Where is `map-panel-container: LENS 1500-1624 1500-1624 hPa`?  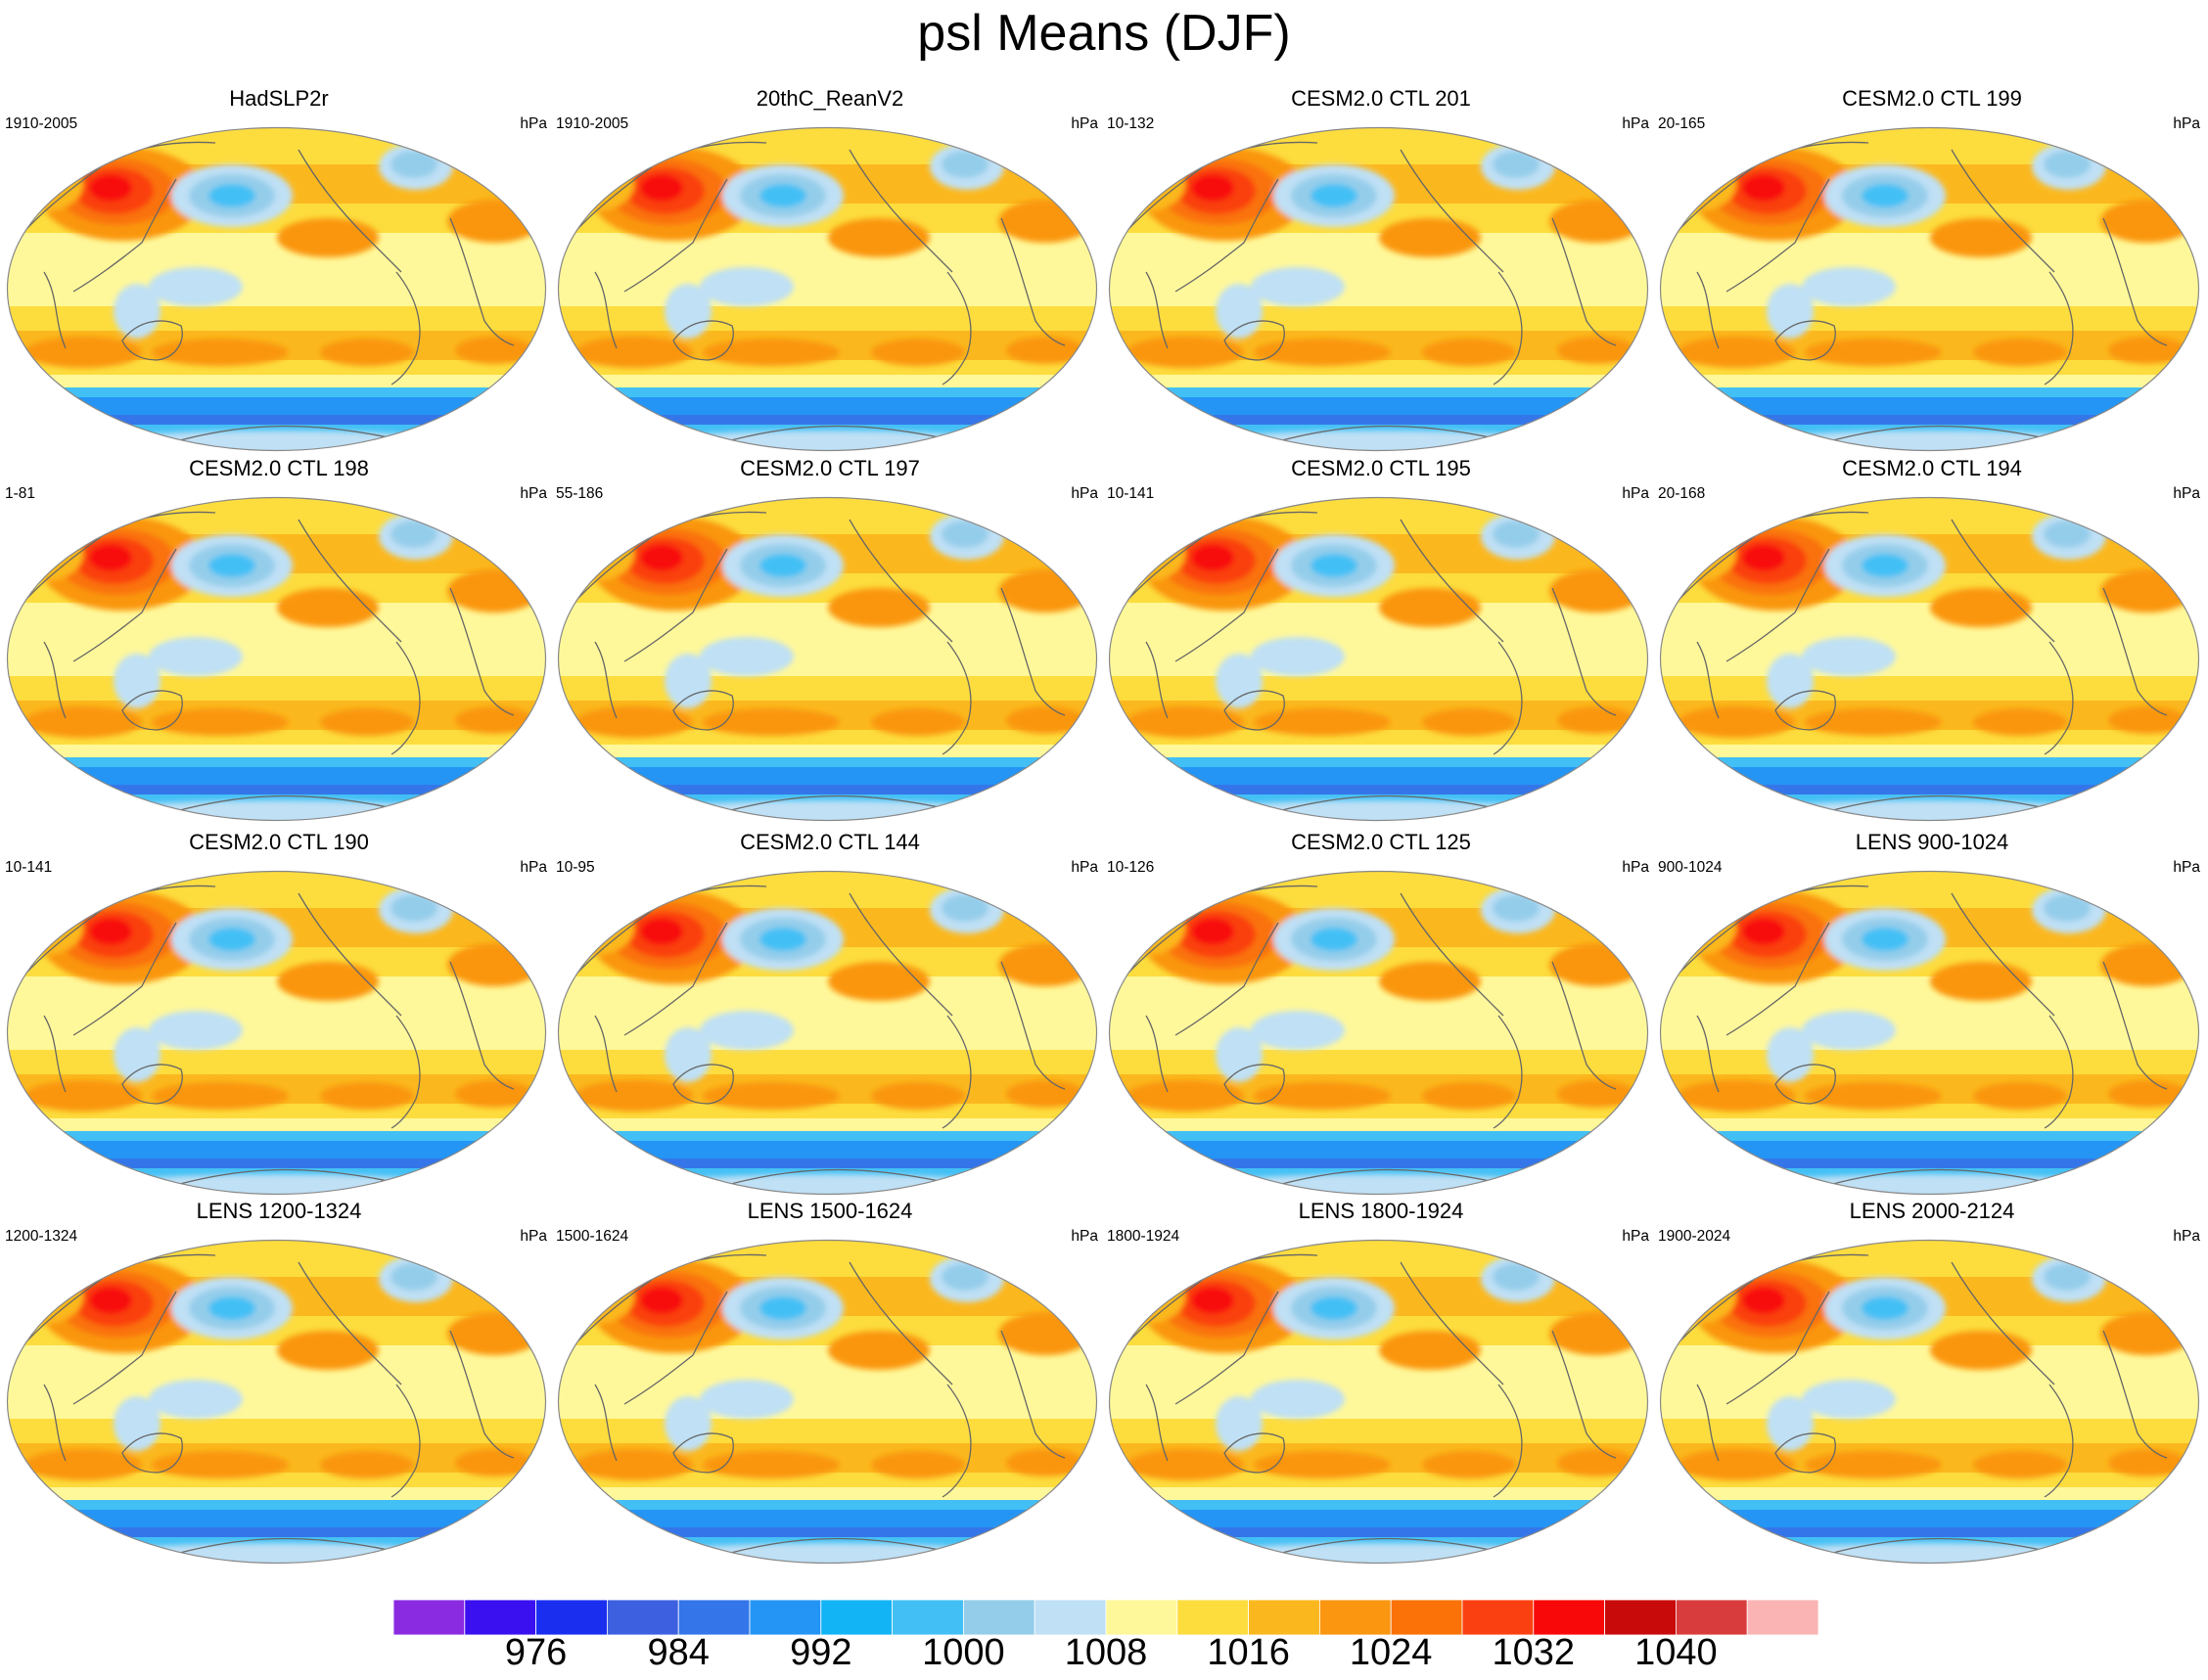
map-panel-container: LENS 1500-1624 1500-1624 hPa is located at coordinates (830, 1382).